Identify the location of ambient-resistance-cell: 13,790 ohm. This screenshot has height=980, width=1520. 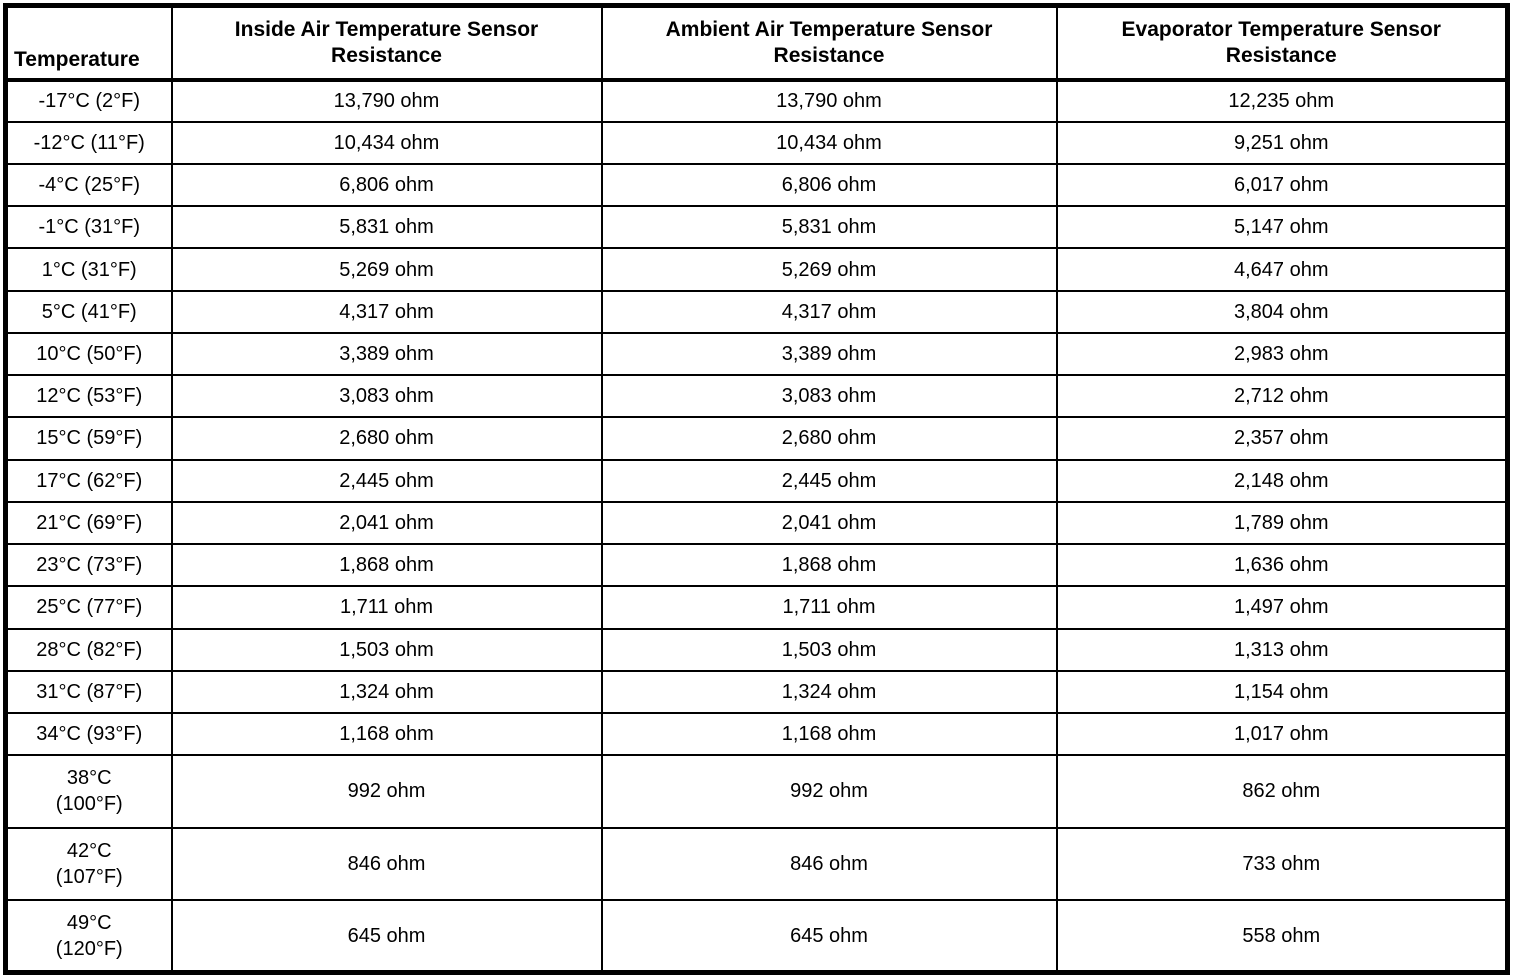
(829, 100).